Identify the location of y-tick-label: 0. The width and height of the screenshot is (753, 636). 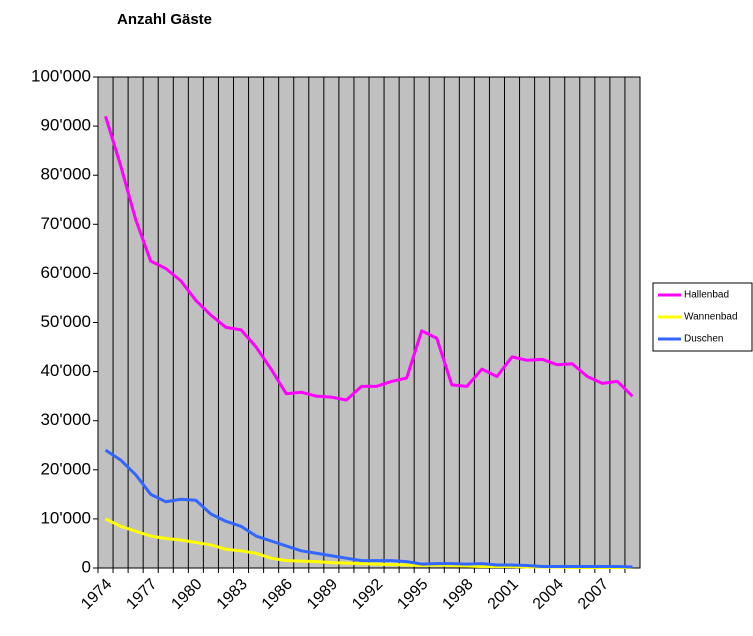
(86, 566).